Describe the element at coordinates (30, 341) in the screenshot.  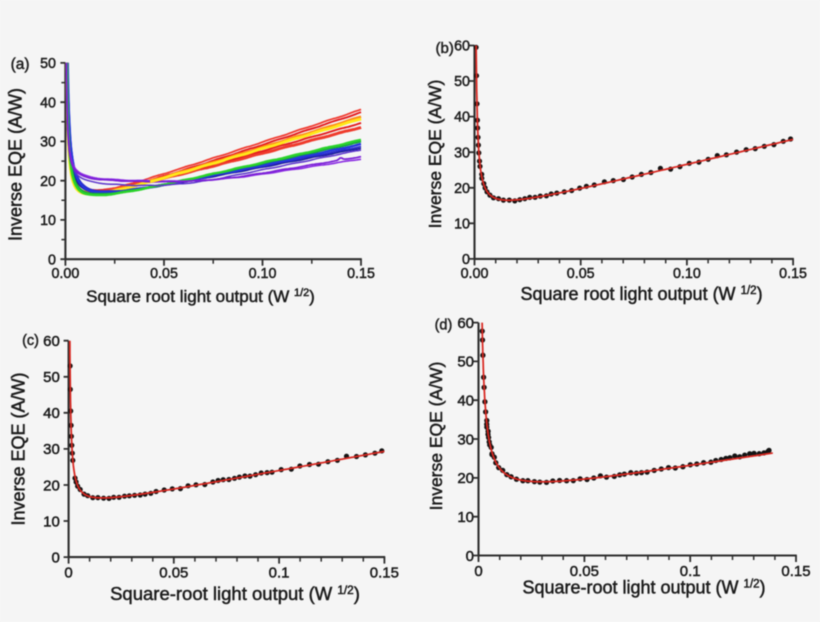
I see `svg-text: (c)` at that location.